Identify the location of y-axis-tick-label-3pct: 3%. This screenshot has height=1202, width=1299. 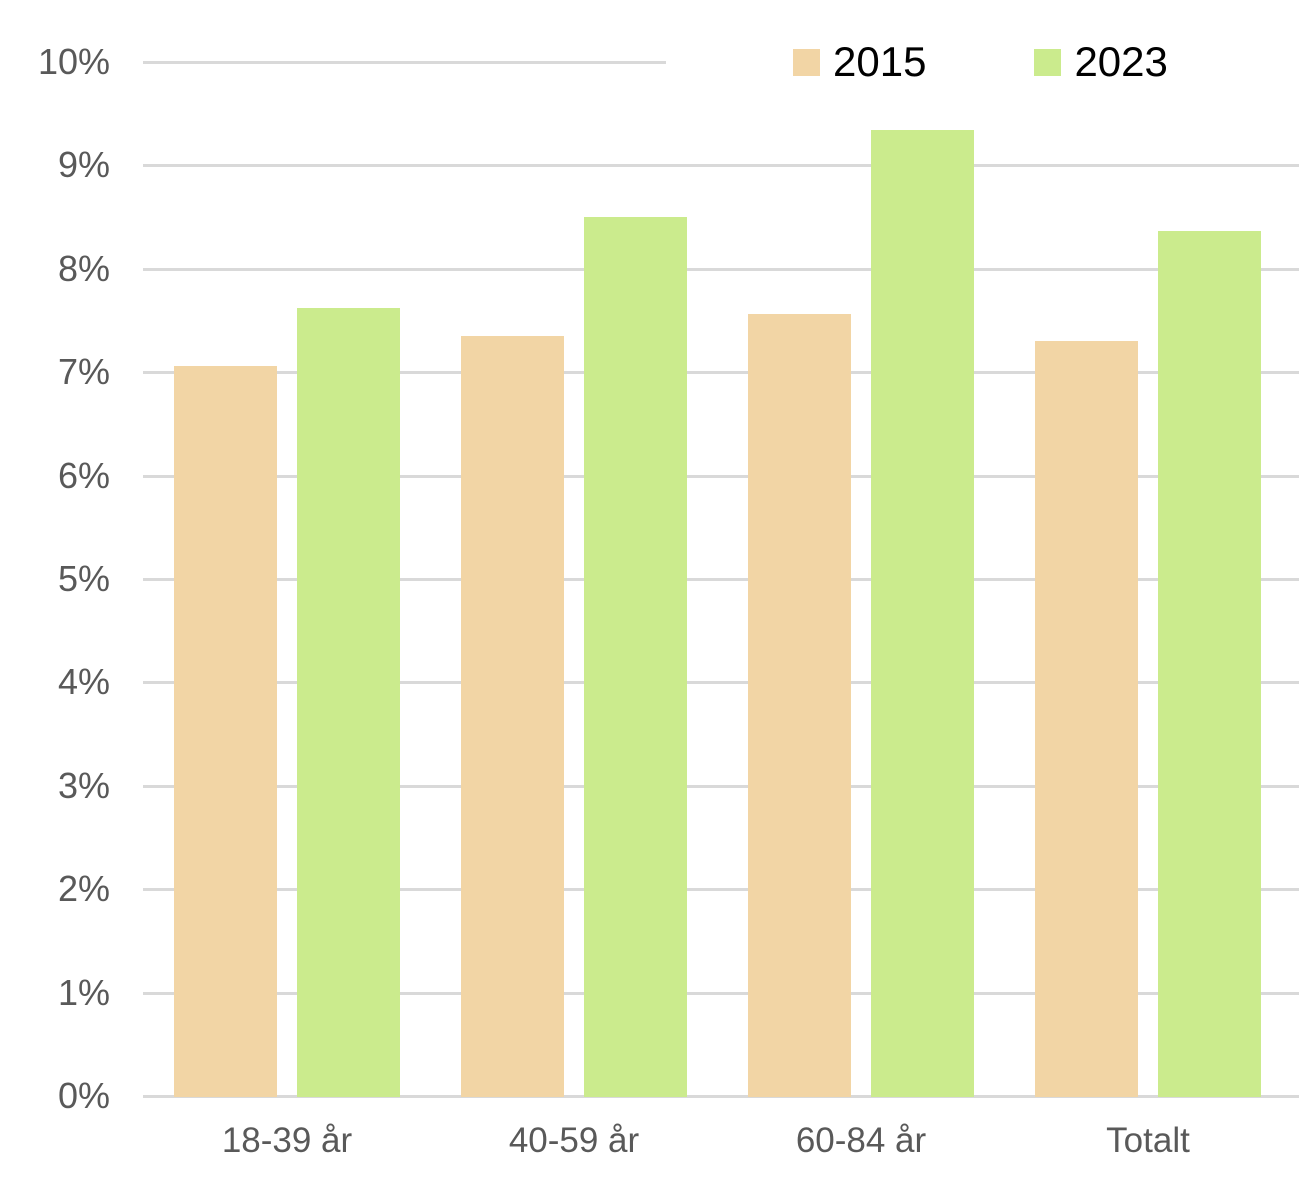
(83, 785).